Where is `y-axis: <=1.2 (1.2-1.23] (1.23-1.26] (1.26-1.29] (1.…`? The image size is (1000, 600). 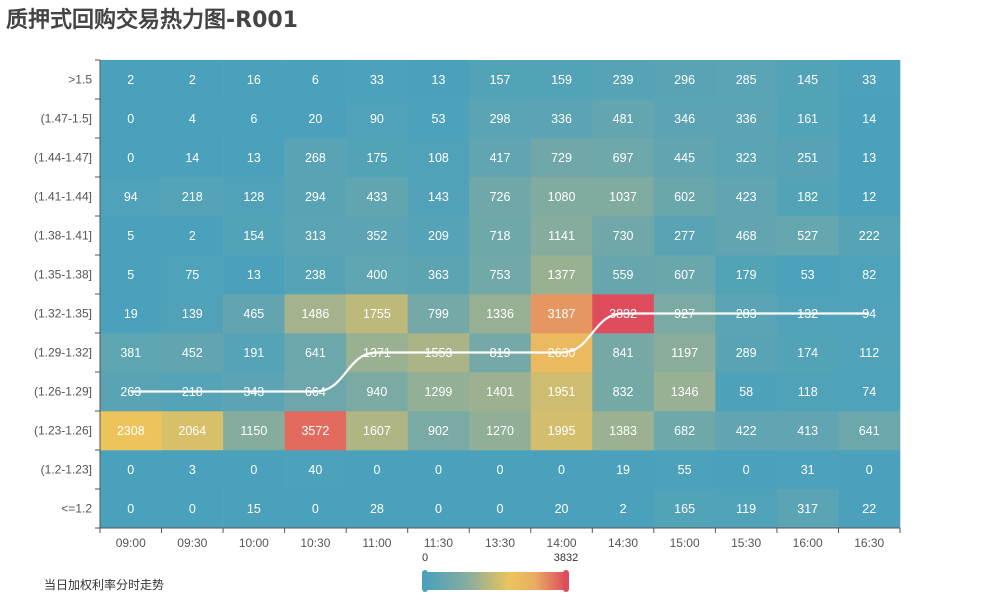 y-axis: <=1.2 (1.2-1.23] (1.23-1.26] (1.26-1.29] (1.… is located at coordinates (67, 294).